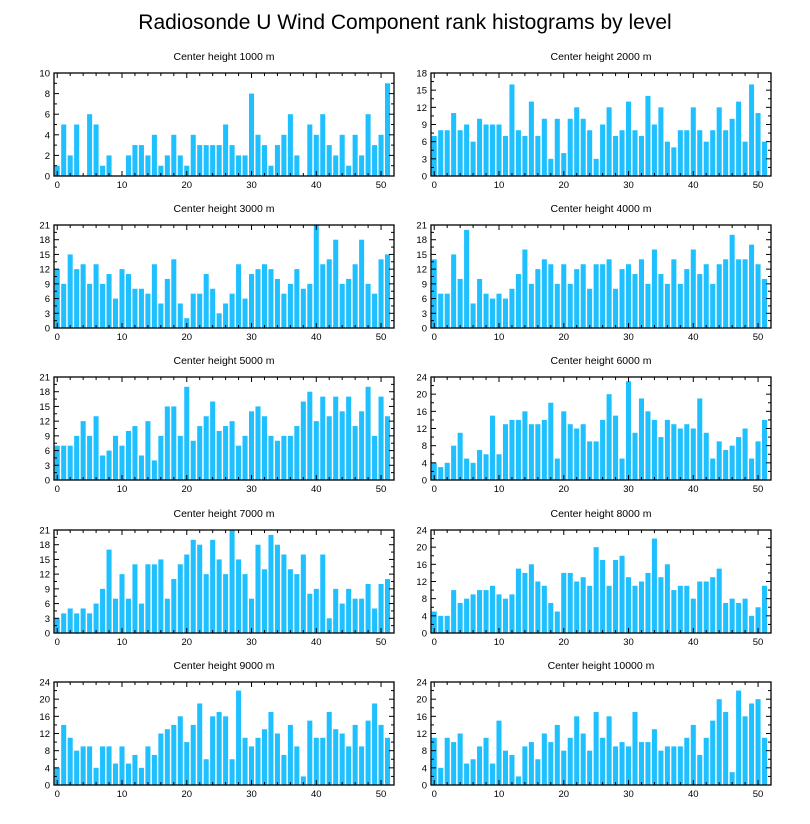 Image resolution: width=810 pixels, height=824 pixels. I want to click on y-tick-label: 0, so click(424, 481).